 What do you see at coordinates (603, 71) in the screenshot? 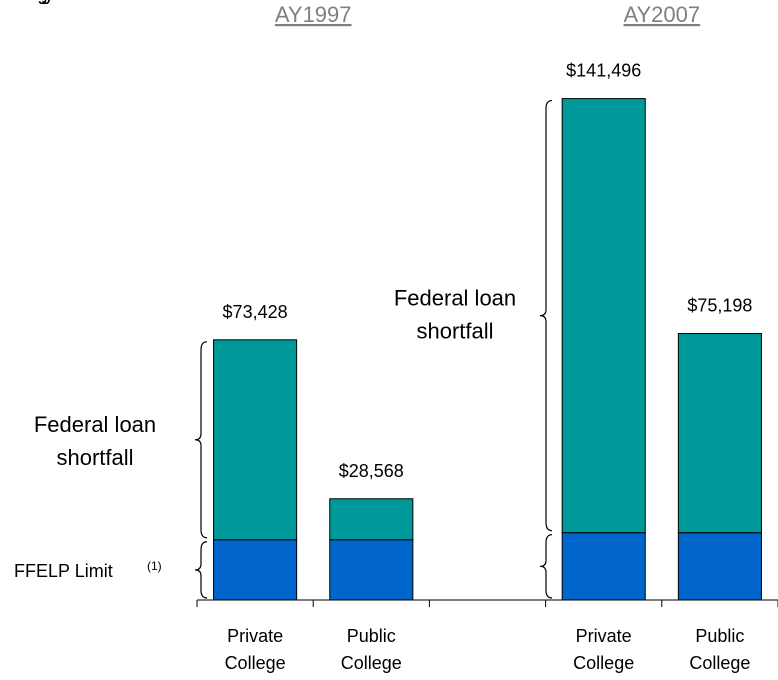
I see `total-label: $141,496` at bounding box center [603, 71].